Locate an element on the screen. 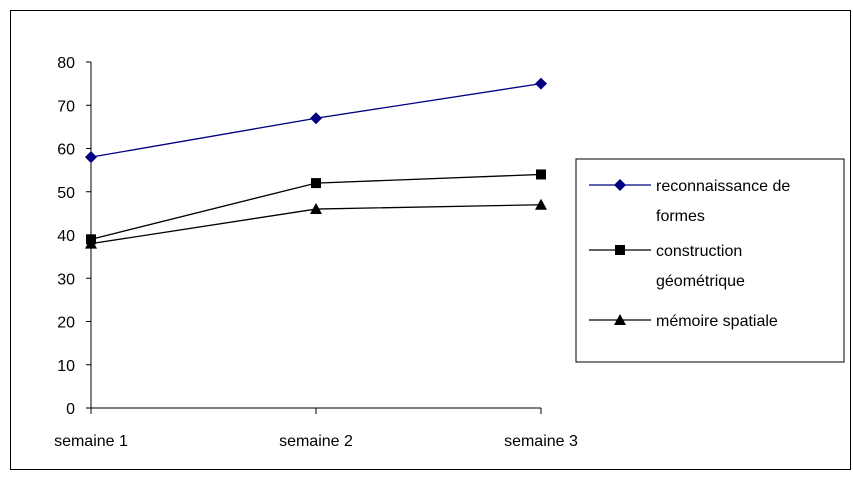 Image resolution: width=853 pixels, height=483 pixels. x-tick-label: semaine 1 is located at coordinates (91, 441).